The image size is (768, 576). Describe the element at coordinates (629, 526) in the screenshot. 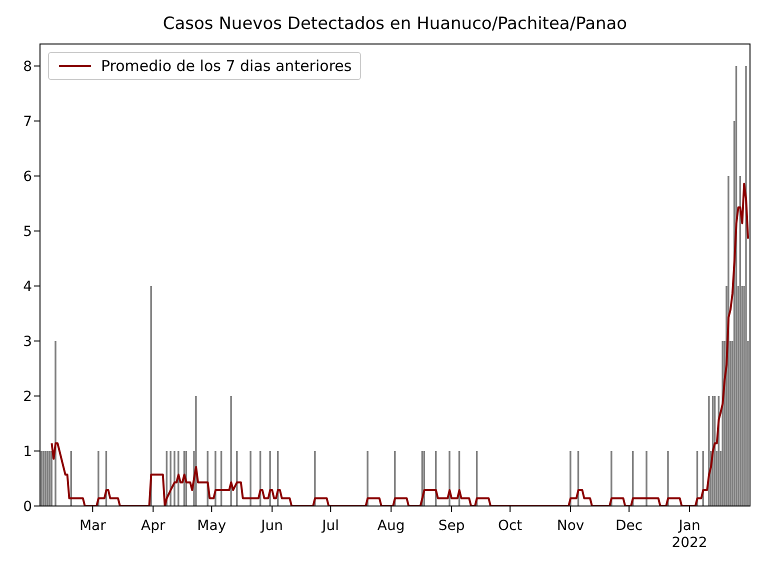

I see `x-tick-label: Dec` at that location.